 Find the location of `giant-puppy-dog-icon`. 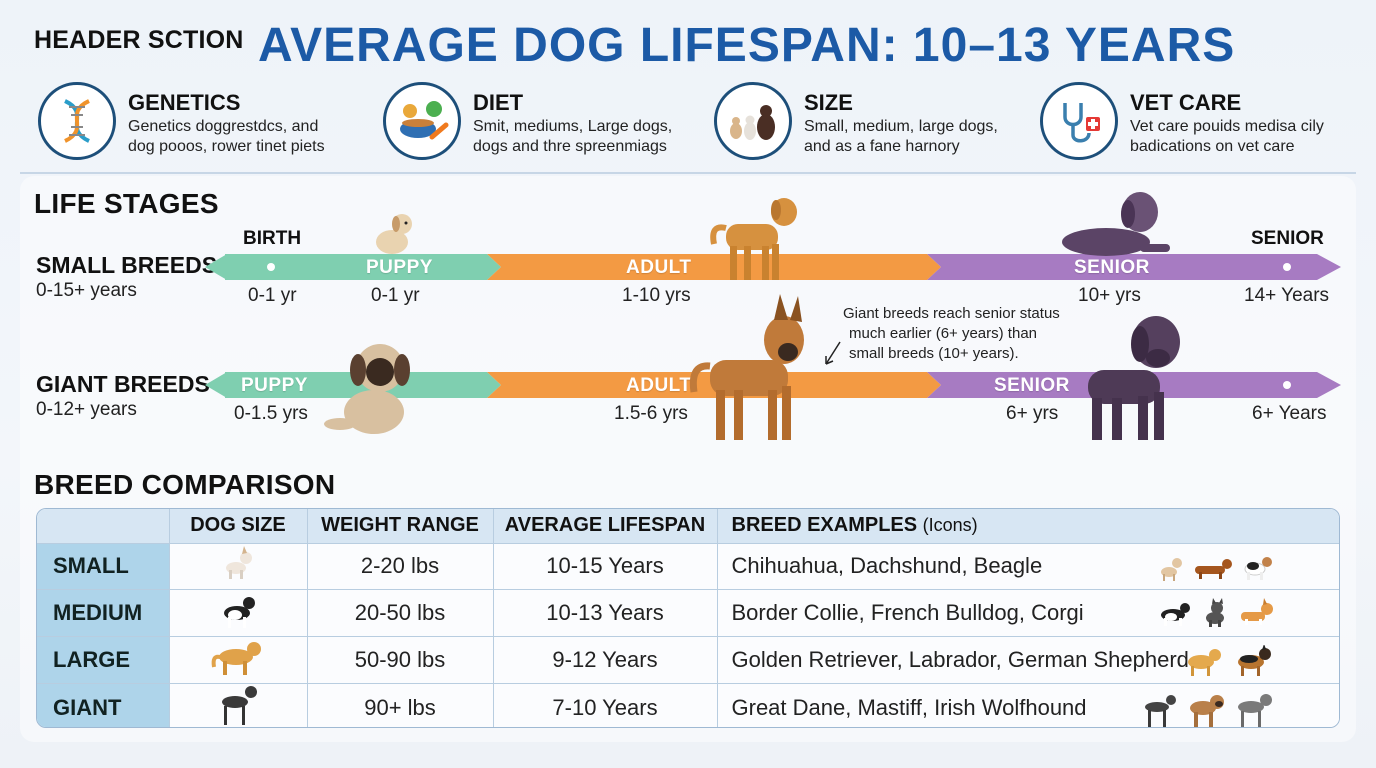

giant-puppy-dog-icon is located at coordinates (367, 389).